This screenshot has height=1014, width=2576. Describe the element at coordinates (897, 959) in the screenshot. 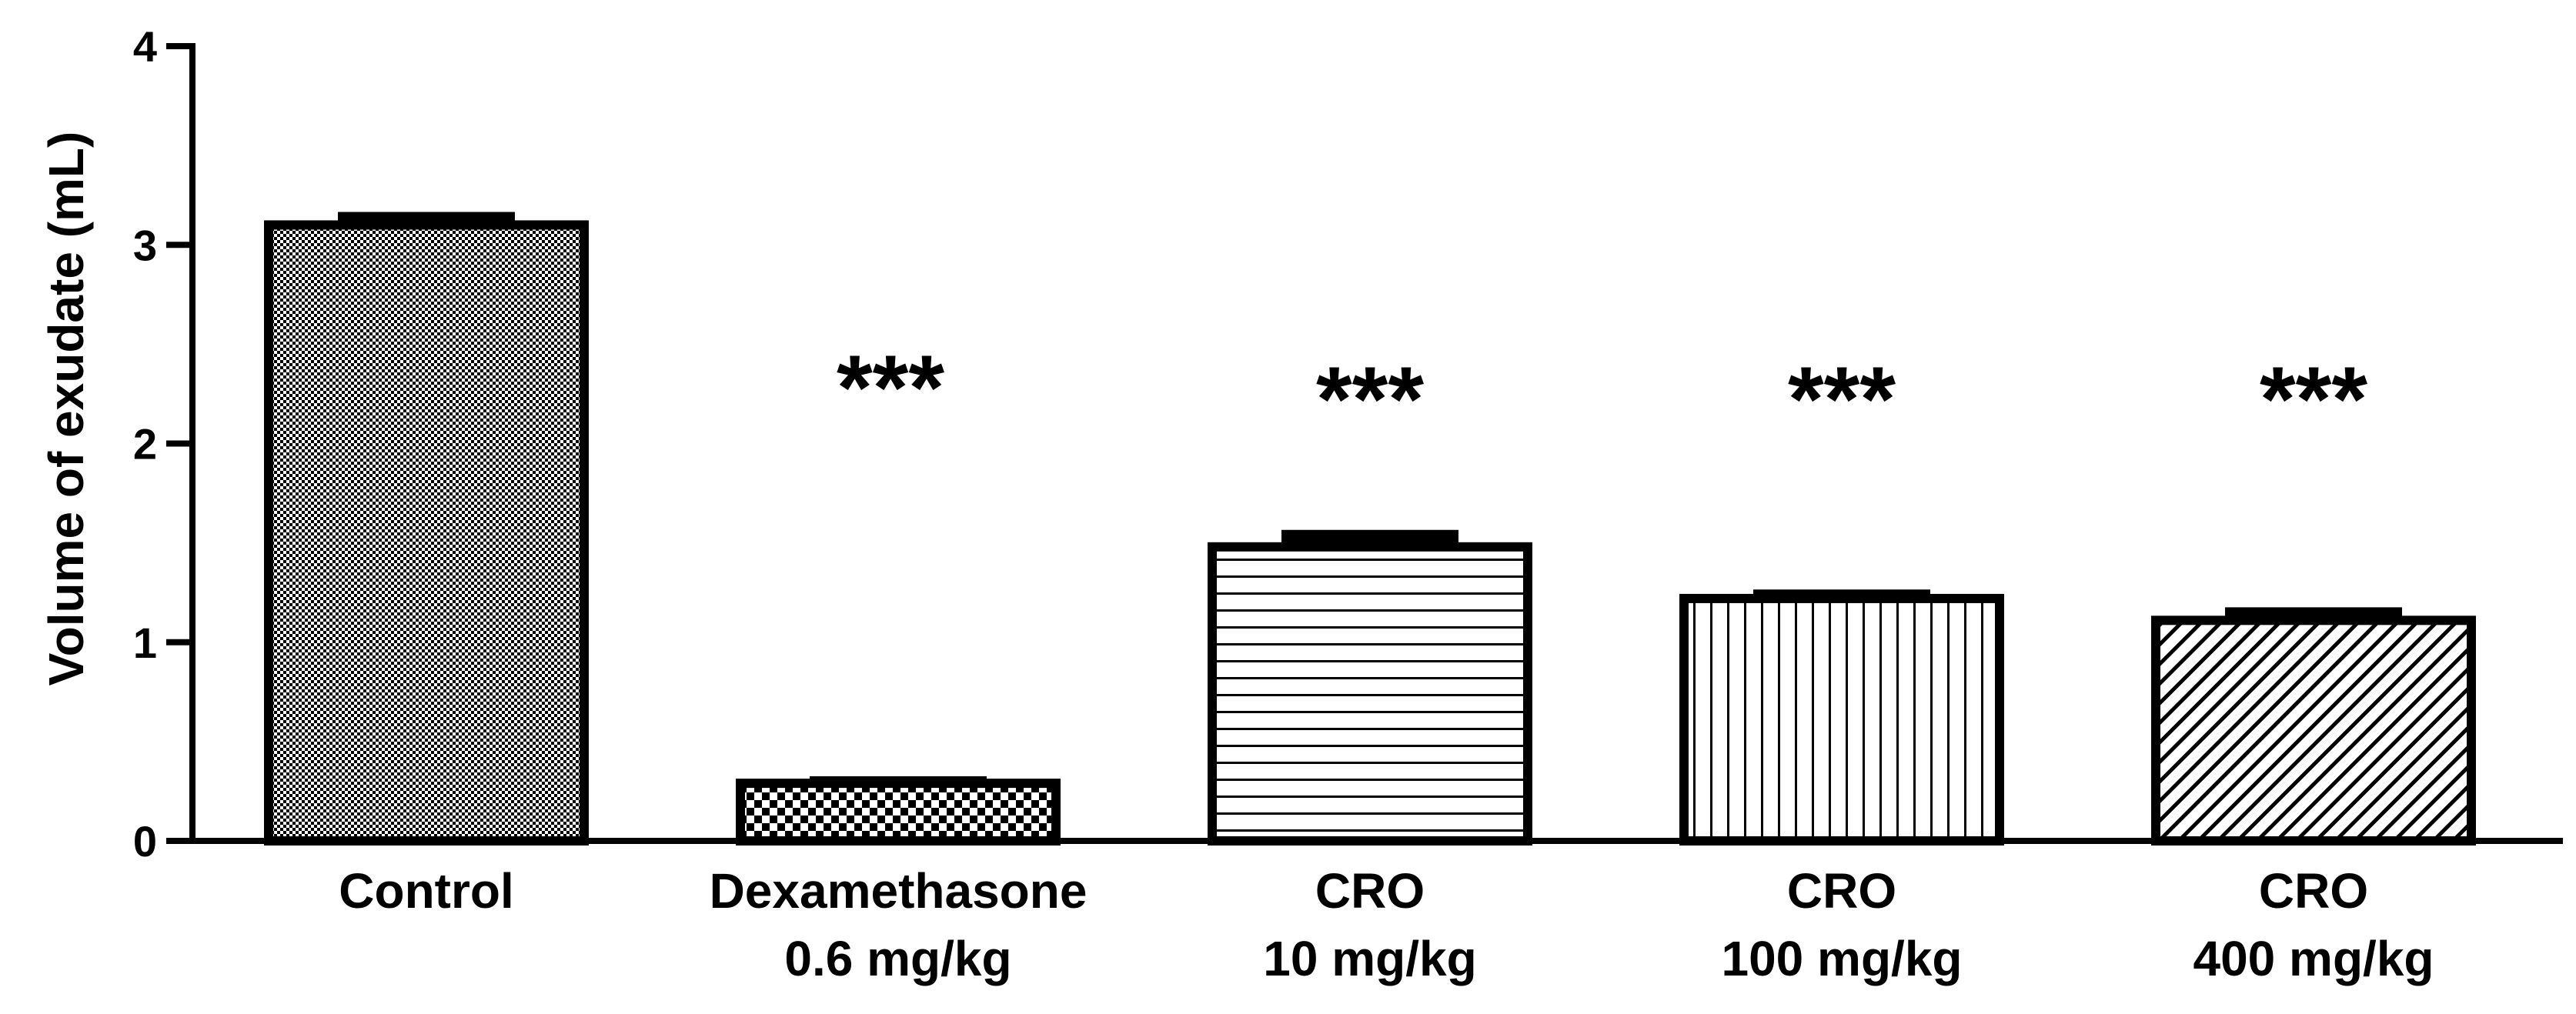

I see `x-tick-label: 0.6 mg/kg` at that location.